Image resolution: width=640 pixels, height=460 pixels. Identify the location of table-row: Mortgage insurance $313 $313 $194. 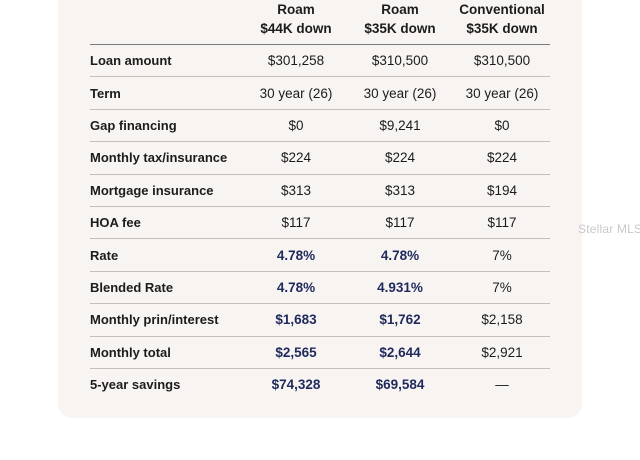
(320, 190).